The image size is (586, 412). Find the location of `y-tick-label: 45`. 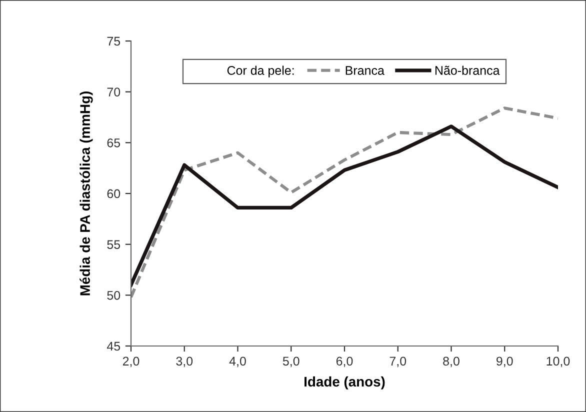

y-tick-label: 45 is located at coordinates (113, 346).